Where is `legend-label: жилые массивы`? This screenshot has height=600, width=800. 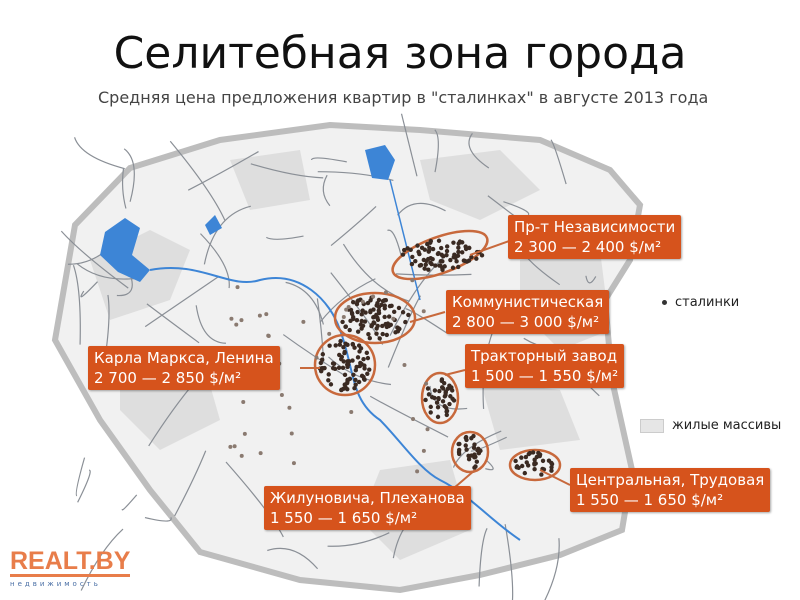 legend-label: жилые массивы is located at coordinates (727, 425).